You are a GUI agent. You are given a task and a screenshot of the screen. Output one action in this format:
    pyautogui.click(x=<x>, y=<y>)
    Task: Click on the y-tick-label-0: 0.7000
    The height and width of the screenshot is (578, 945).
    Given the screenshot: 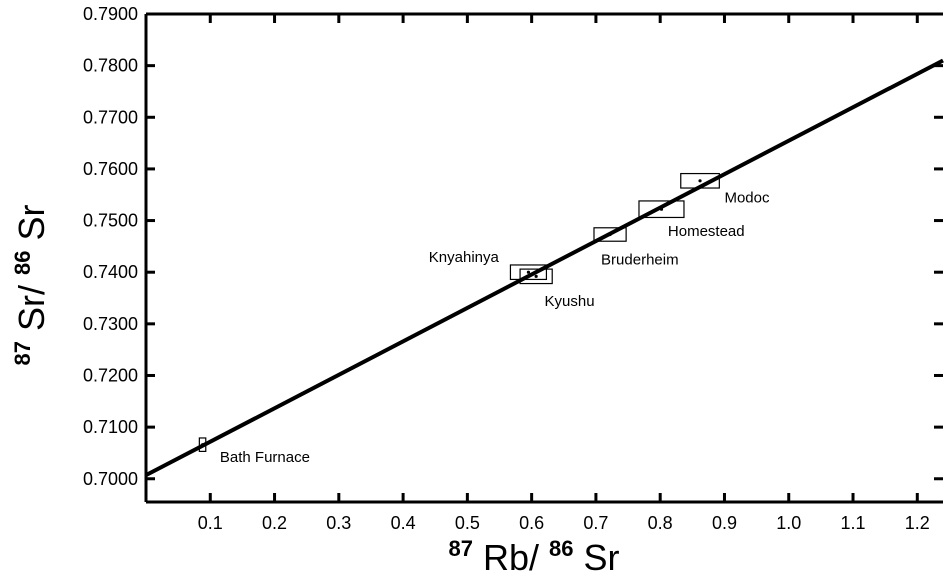 What is the action you would take?
    pyautogui.click(x=110, y=479)
    